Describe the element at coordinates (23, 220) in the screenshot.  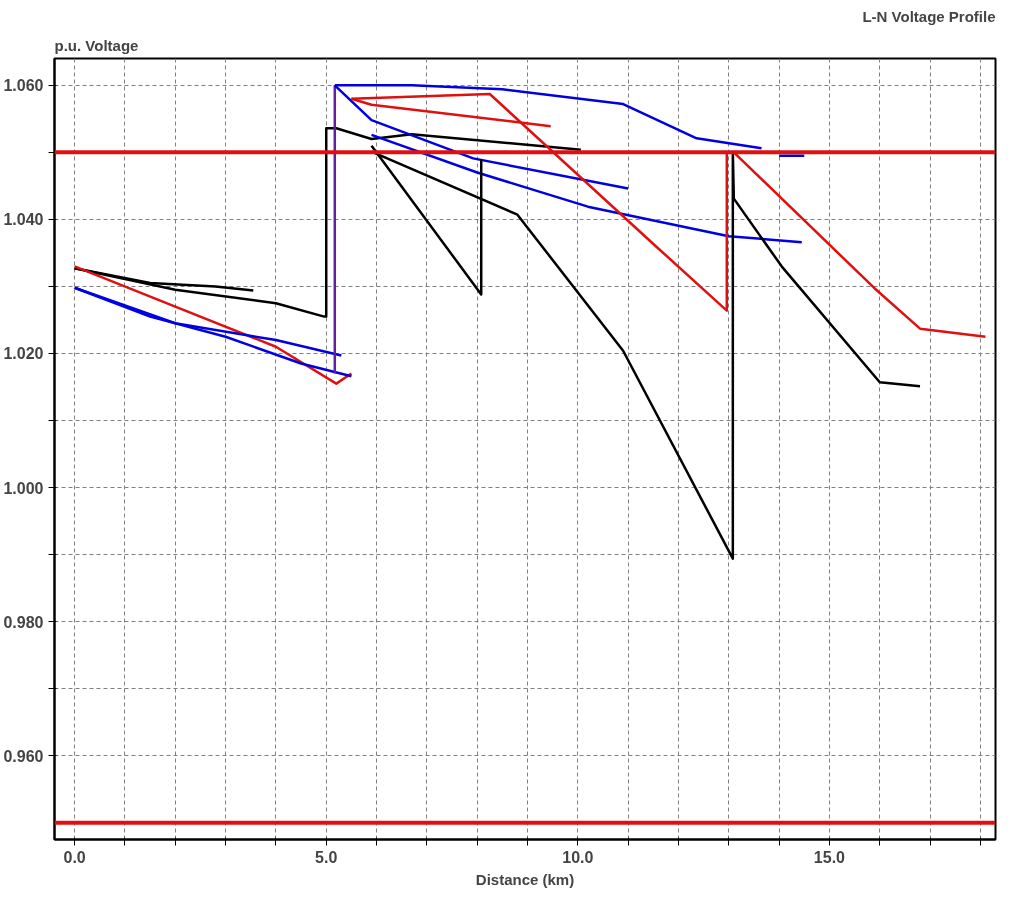
I see `y-tick-label: 1.040` at that location.